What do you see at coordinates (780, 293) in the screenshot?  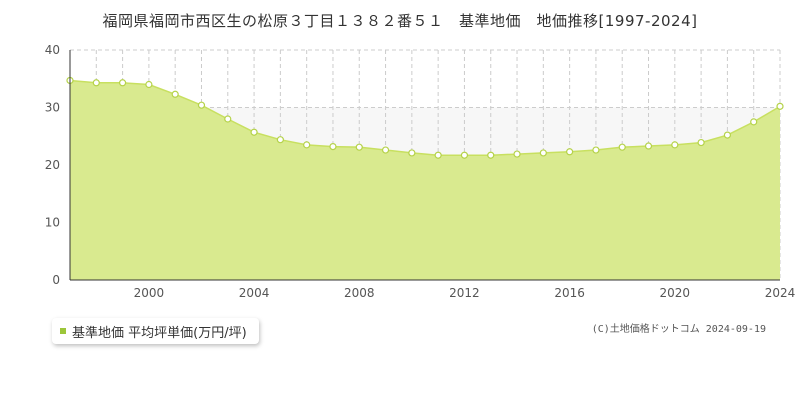 I see `x-tick-label: 2024` at bounding box center [780, 293].